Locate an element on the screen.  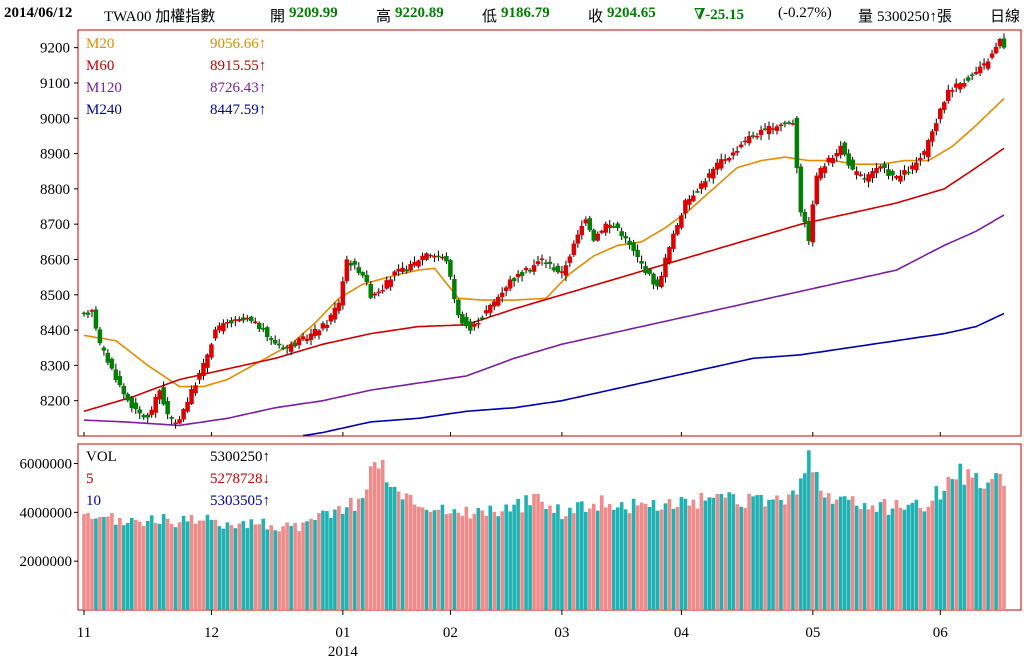
legend-m20-name: M20 is located at coordinates (100, 44).